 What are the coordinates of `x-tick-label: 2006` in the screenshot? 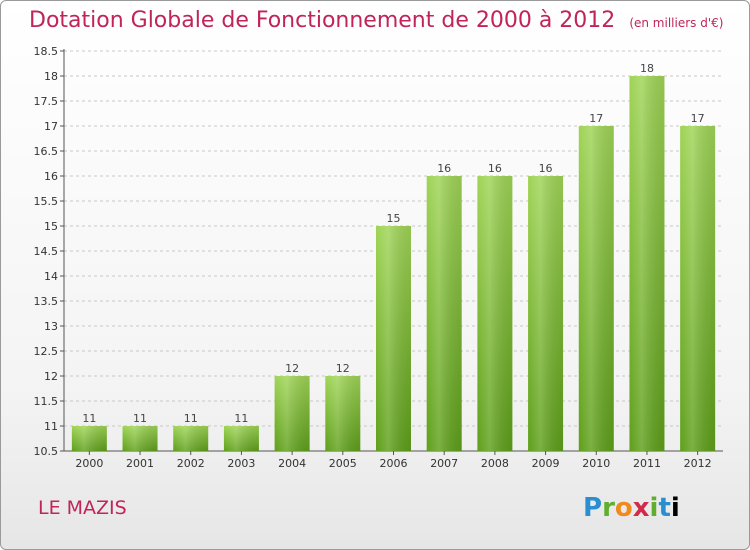 It's located at (394, 463).